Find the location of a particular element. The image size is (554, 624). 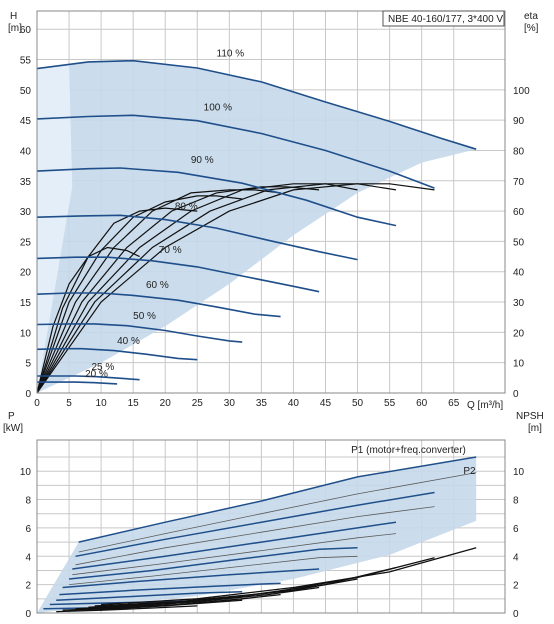

y2-axis-label: NPSH is located at coordinates (530, 416).